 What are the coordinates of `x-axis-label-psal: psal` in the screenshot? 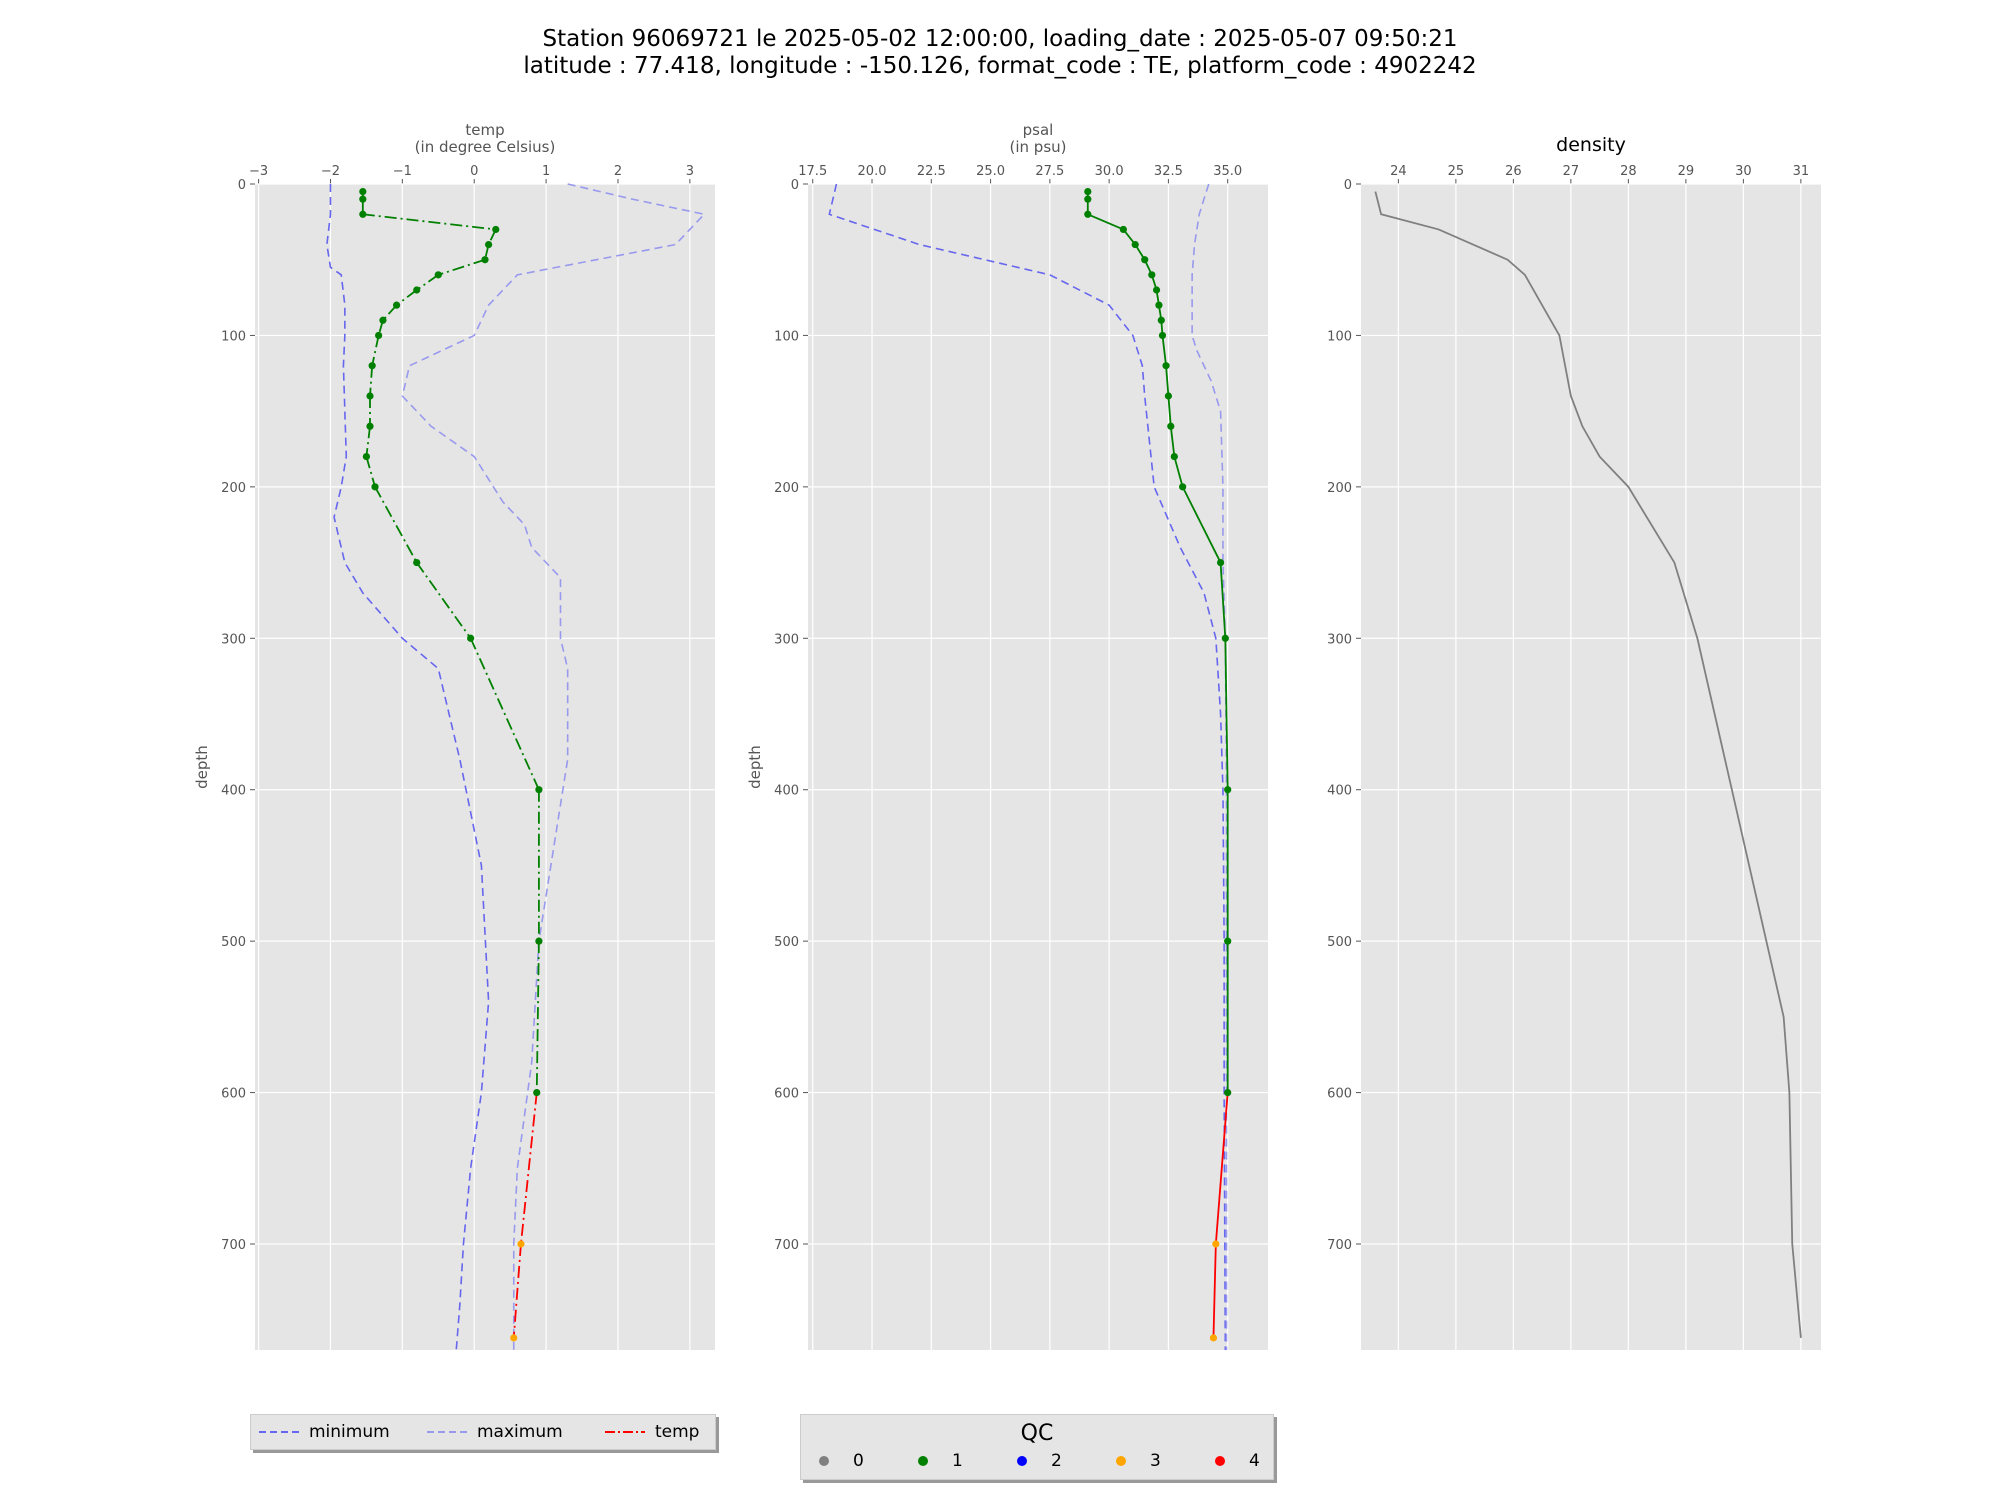 It's located at (1038, 130).